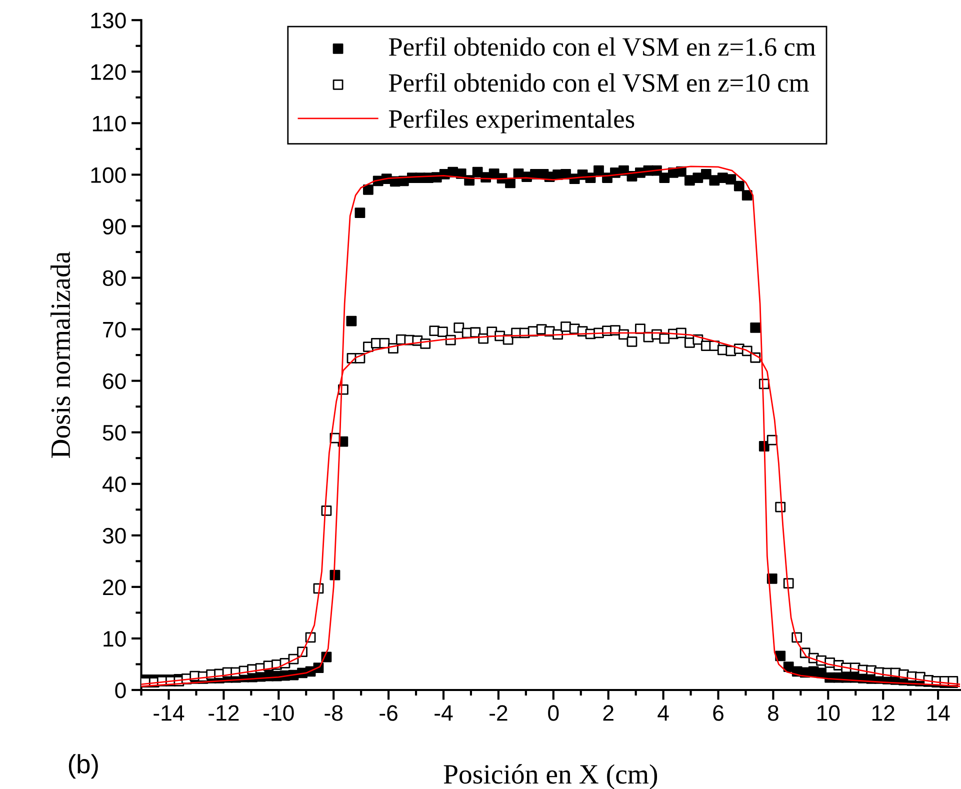 The image size is (961, 789). What do you see at coordinates (169, 713) in the screenshot?
I see `x-tick-label: -14` at bounding box center [169, 713].